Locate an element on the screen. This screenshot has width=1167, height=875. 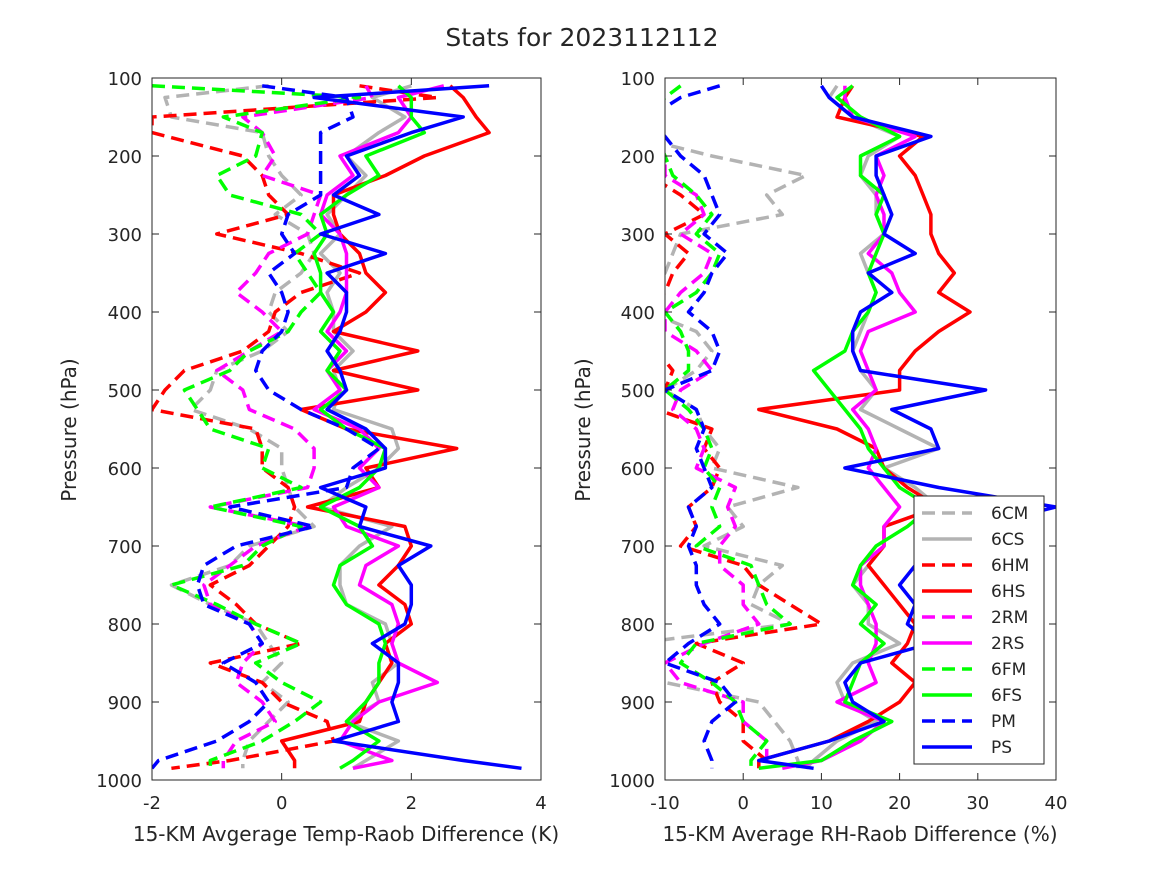
legend-label-6FM: 6FM is located at coordinates (1008, 670).